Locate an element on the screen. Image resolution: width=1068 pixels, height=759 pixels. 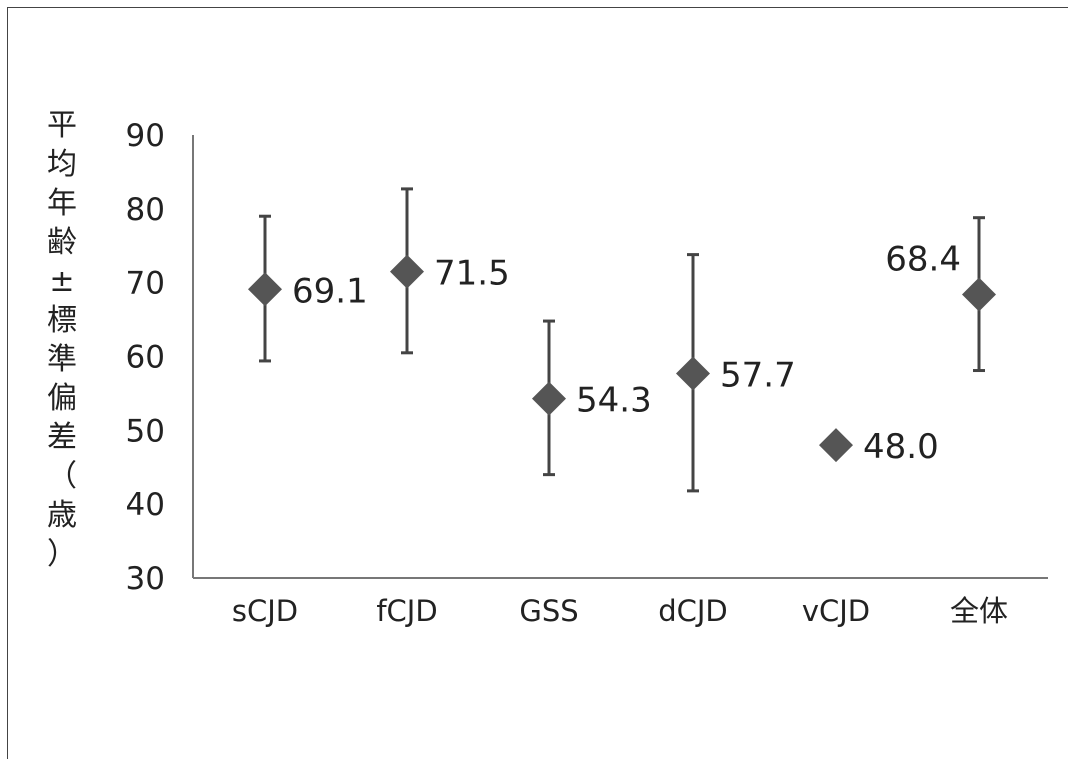
x-tick-label: vCJD is located at coordinates (836, 611).